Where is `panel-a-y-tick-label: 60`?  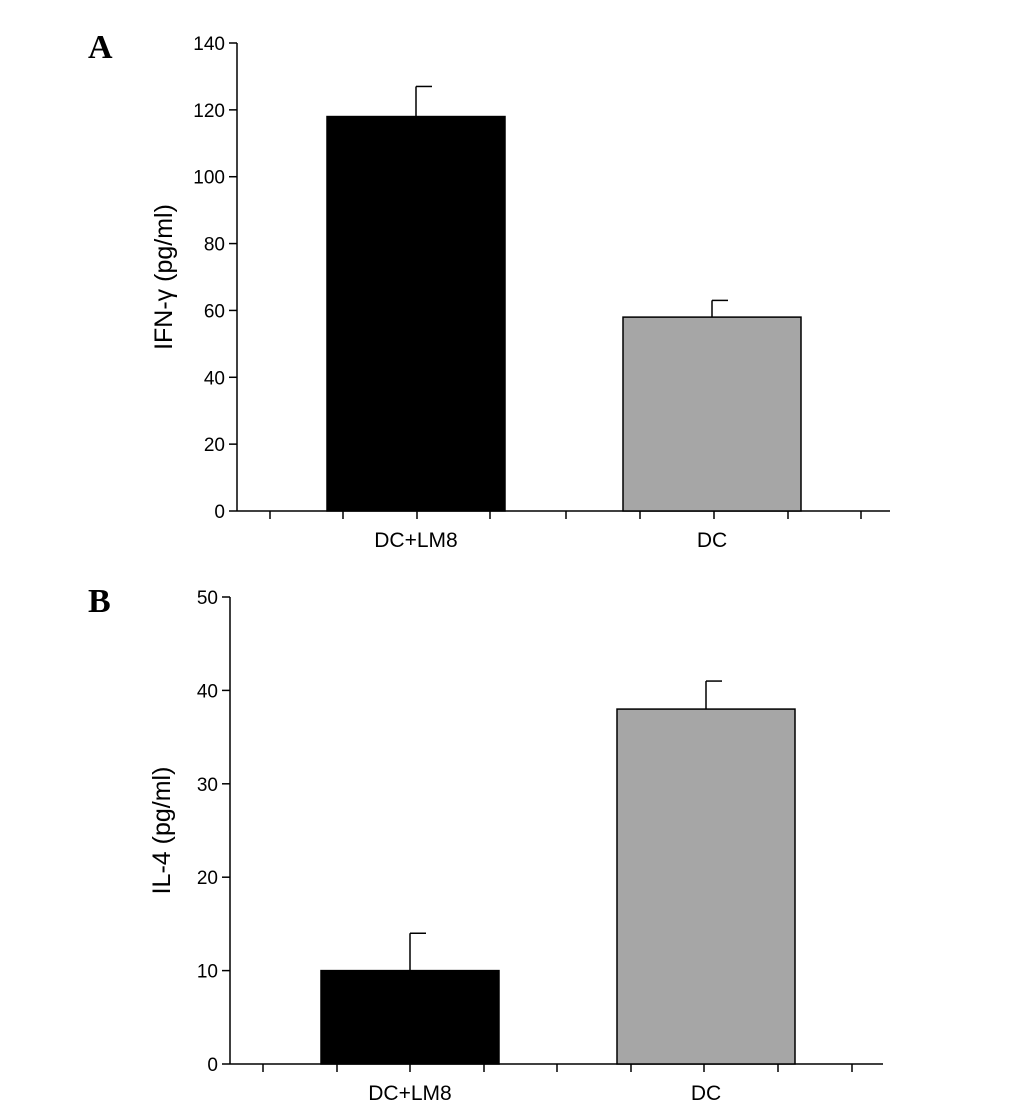 panel-a-y-tick-label: 60 is located at coordinates (214, 311).